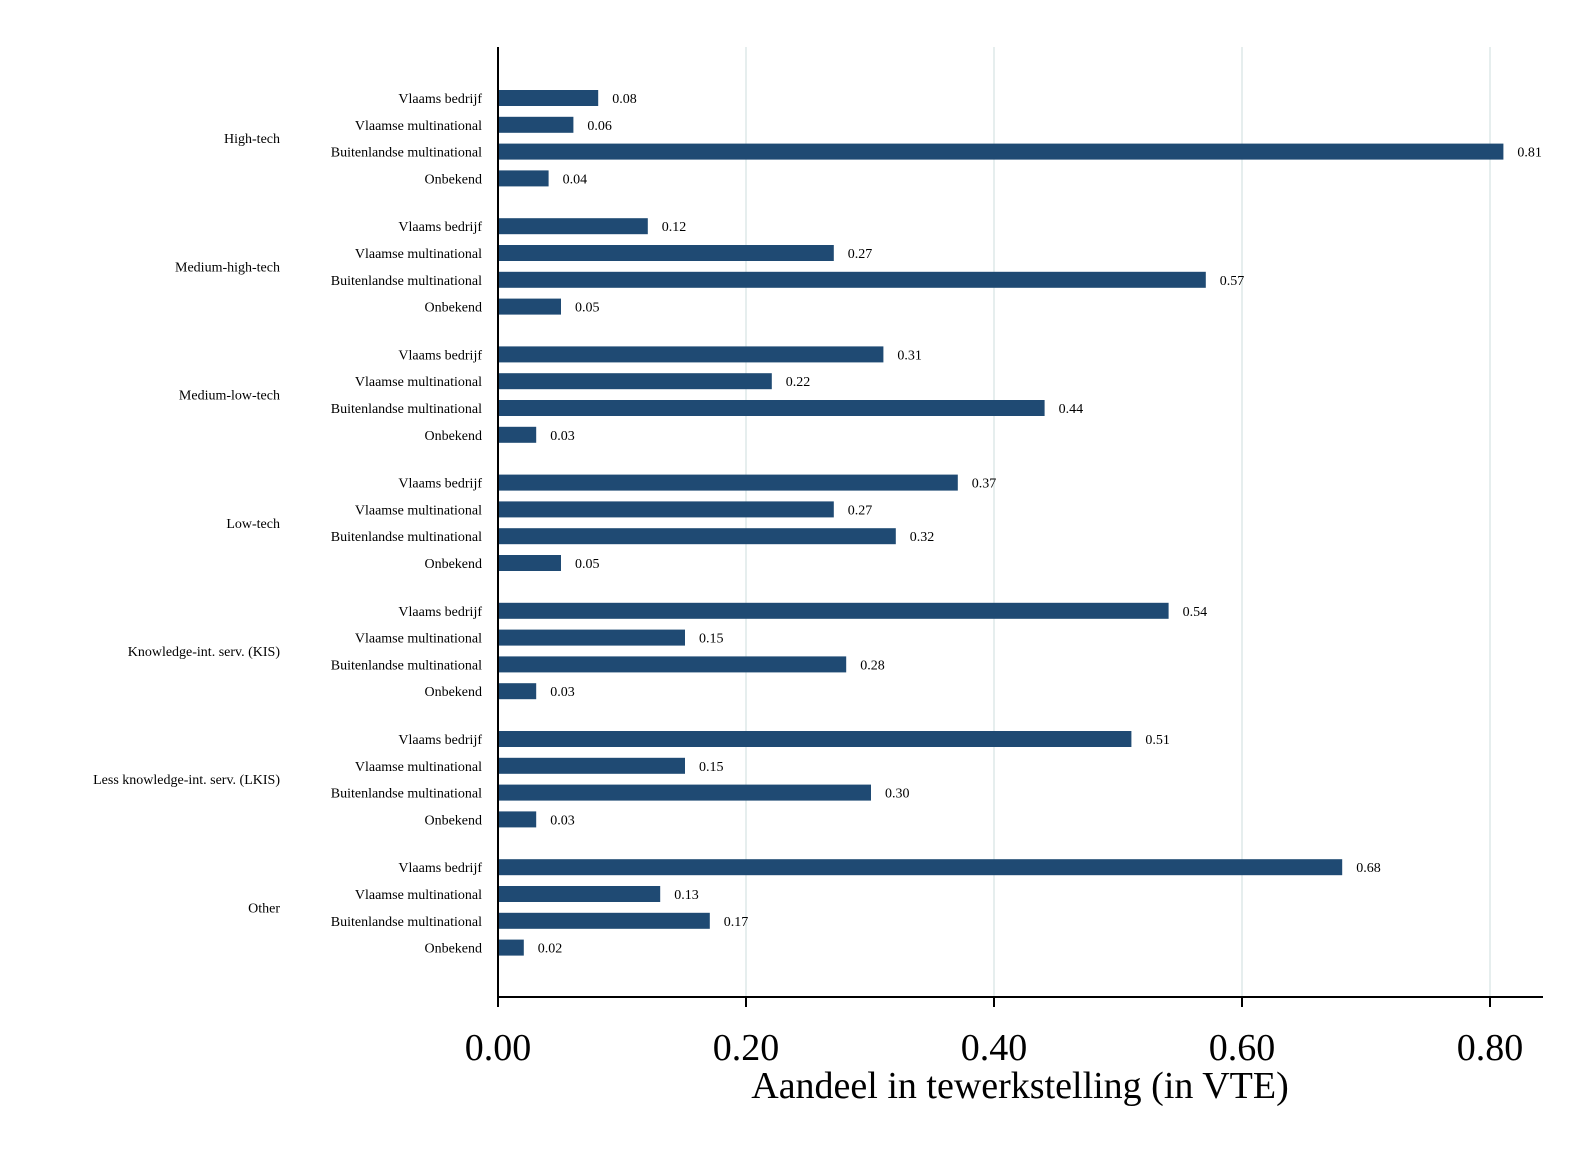 This screenshot has width=1575, height=1153. Describe the element at coordinates (746, 1048) in the screenshot. I see `x-tick-label: 0.20` at that location.